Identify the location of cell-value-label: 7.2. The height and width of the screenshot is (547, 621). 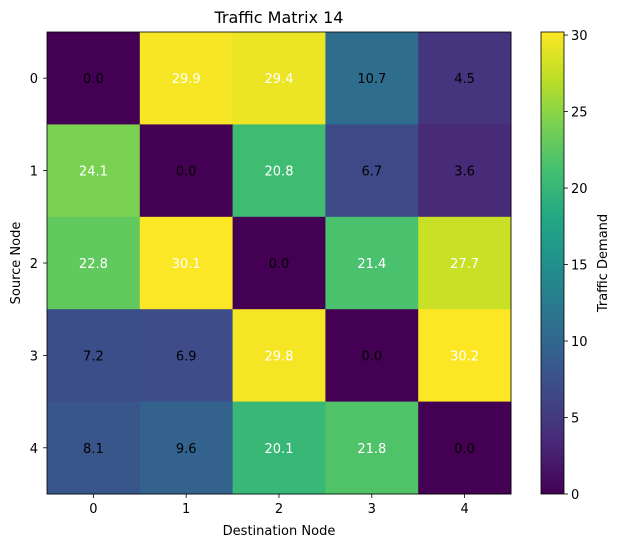
(93, 356).